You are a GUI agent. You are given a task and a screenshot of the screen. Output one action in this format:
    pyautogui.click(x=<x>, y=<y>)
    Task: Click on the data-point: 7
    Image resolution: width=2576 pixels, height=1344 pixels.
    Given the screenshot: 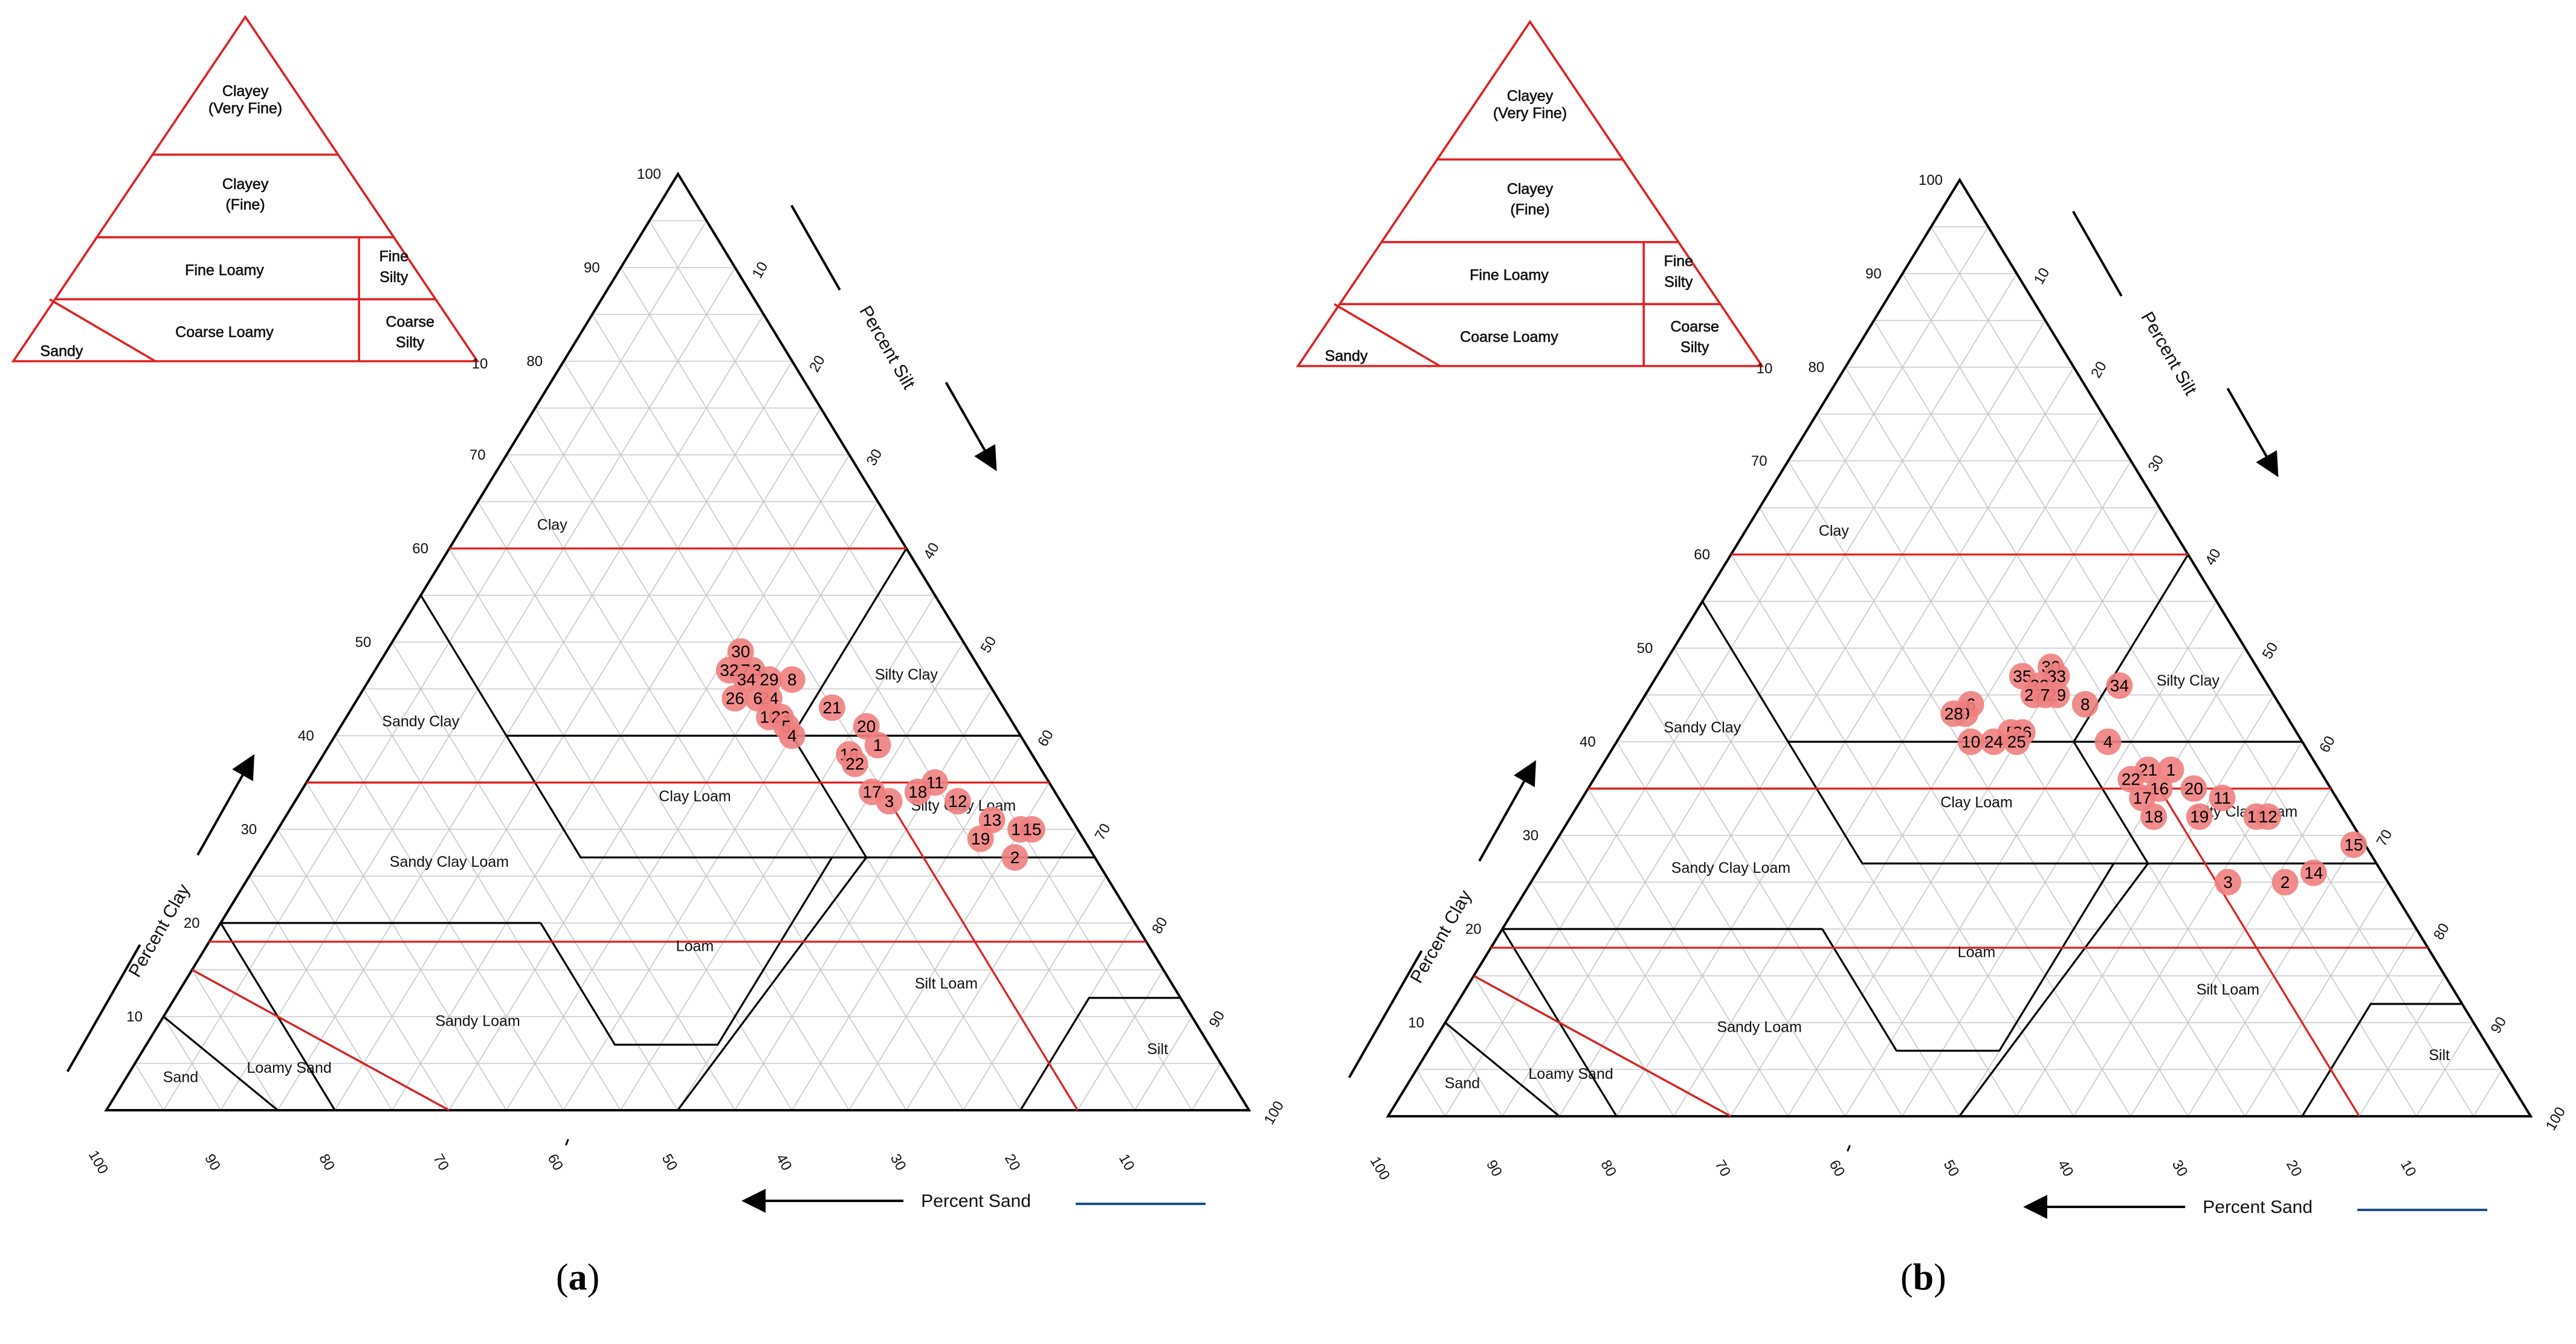 What is the action you would take?
    pyautogui.click(x=2046, y=695)
    